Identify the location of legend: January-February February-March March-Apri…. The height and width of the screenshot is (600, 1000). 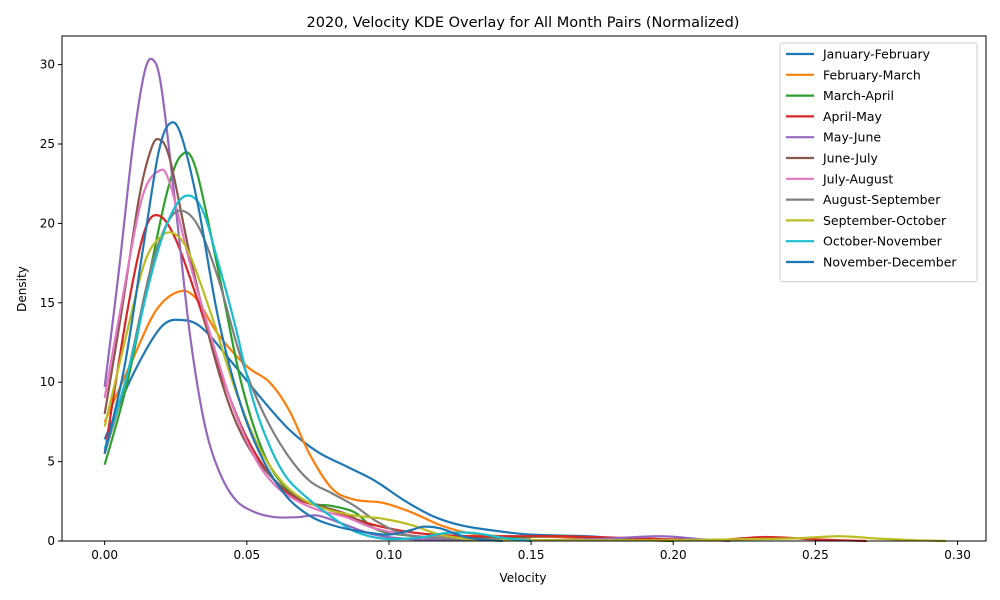
(878, 162).